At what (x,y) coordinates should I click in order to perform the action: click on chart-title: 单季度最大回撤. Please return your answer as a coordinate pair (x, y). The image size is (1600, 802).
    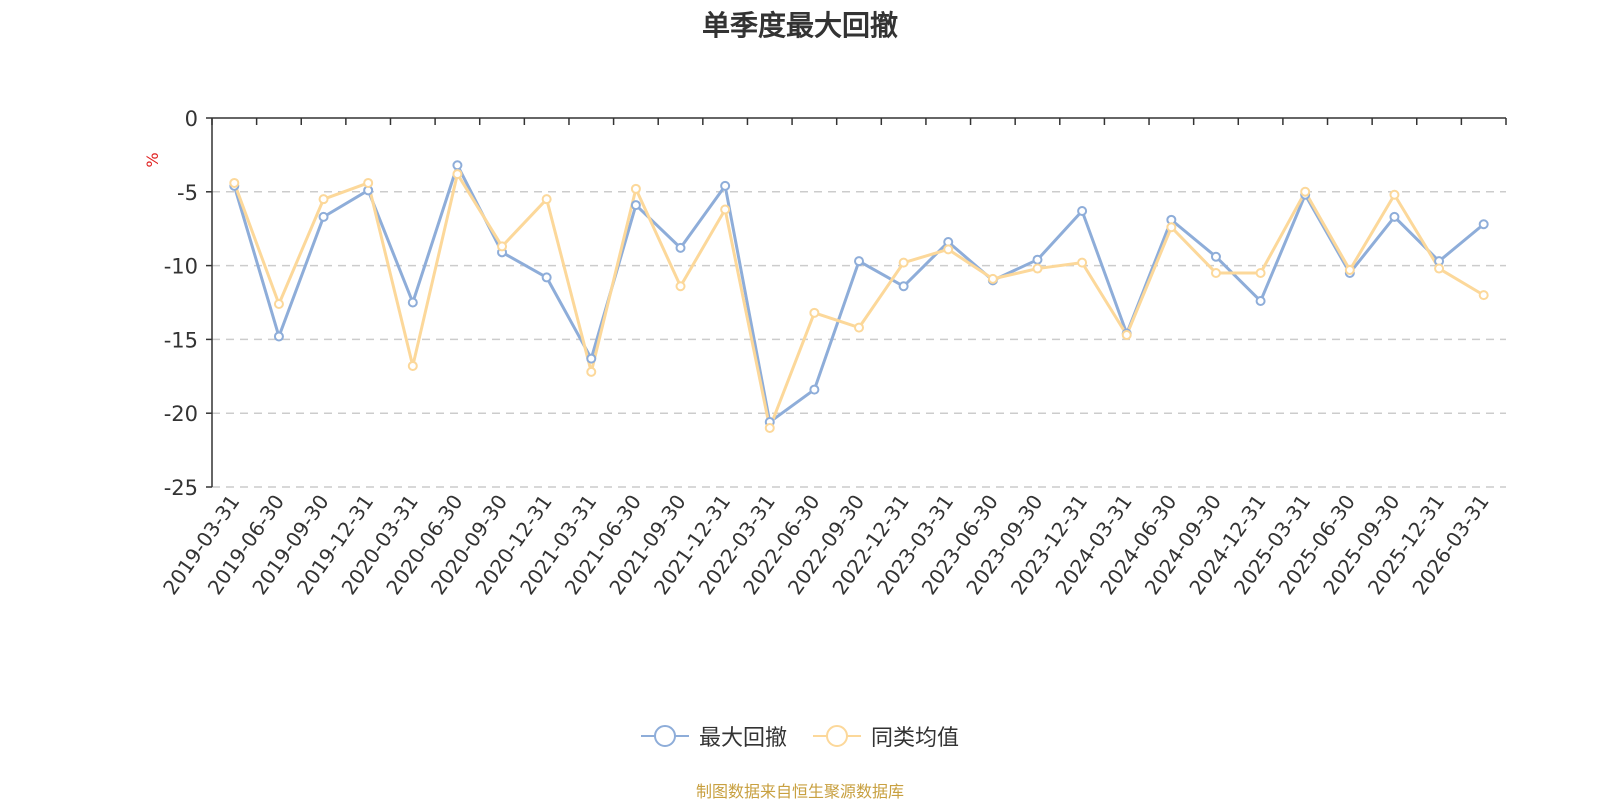
    Looking at the image, I should click on (799, 25).